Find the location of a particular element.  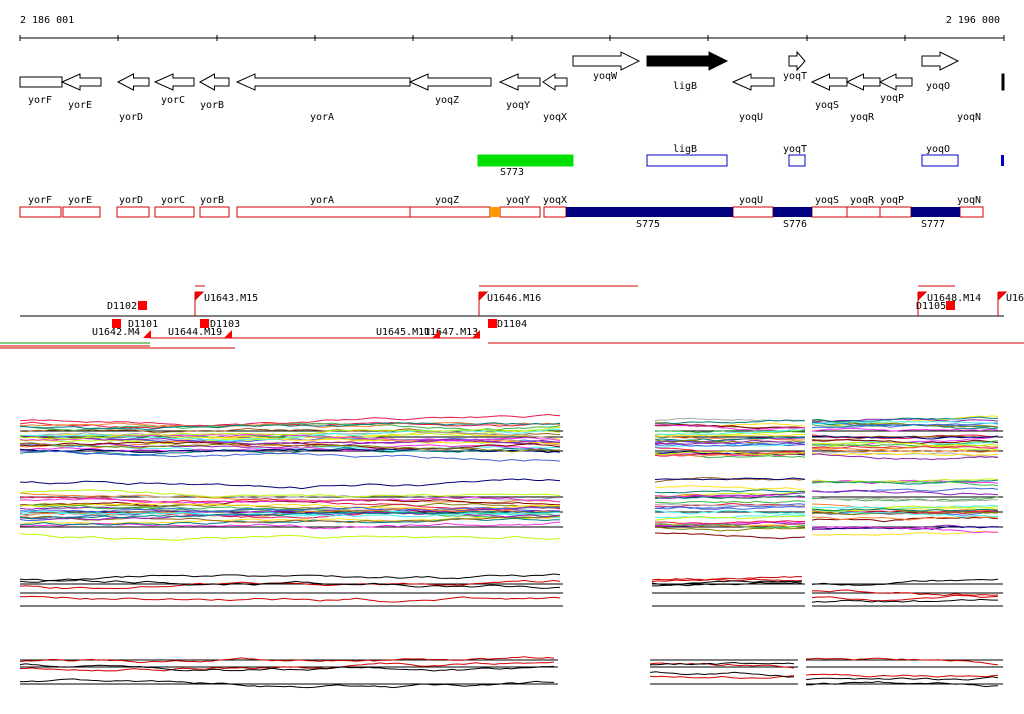

gene-label: yoqX is located at coordinates (555, 117).